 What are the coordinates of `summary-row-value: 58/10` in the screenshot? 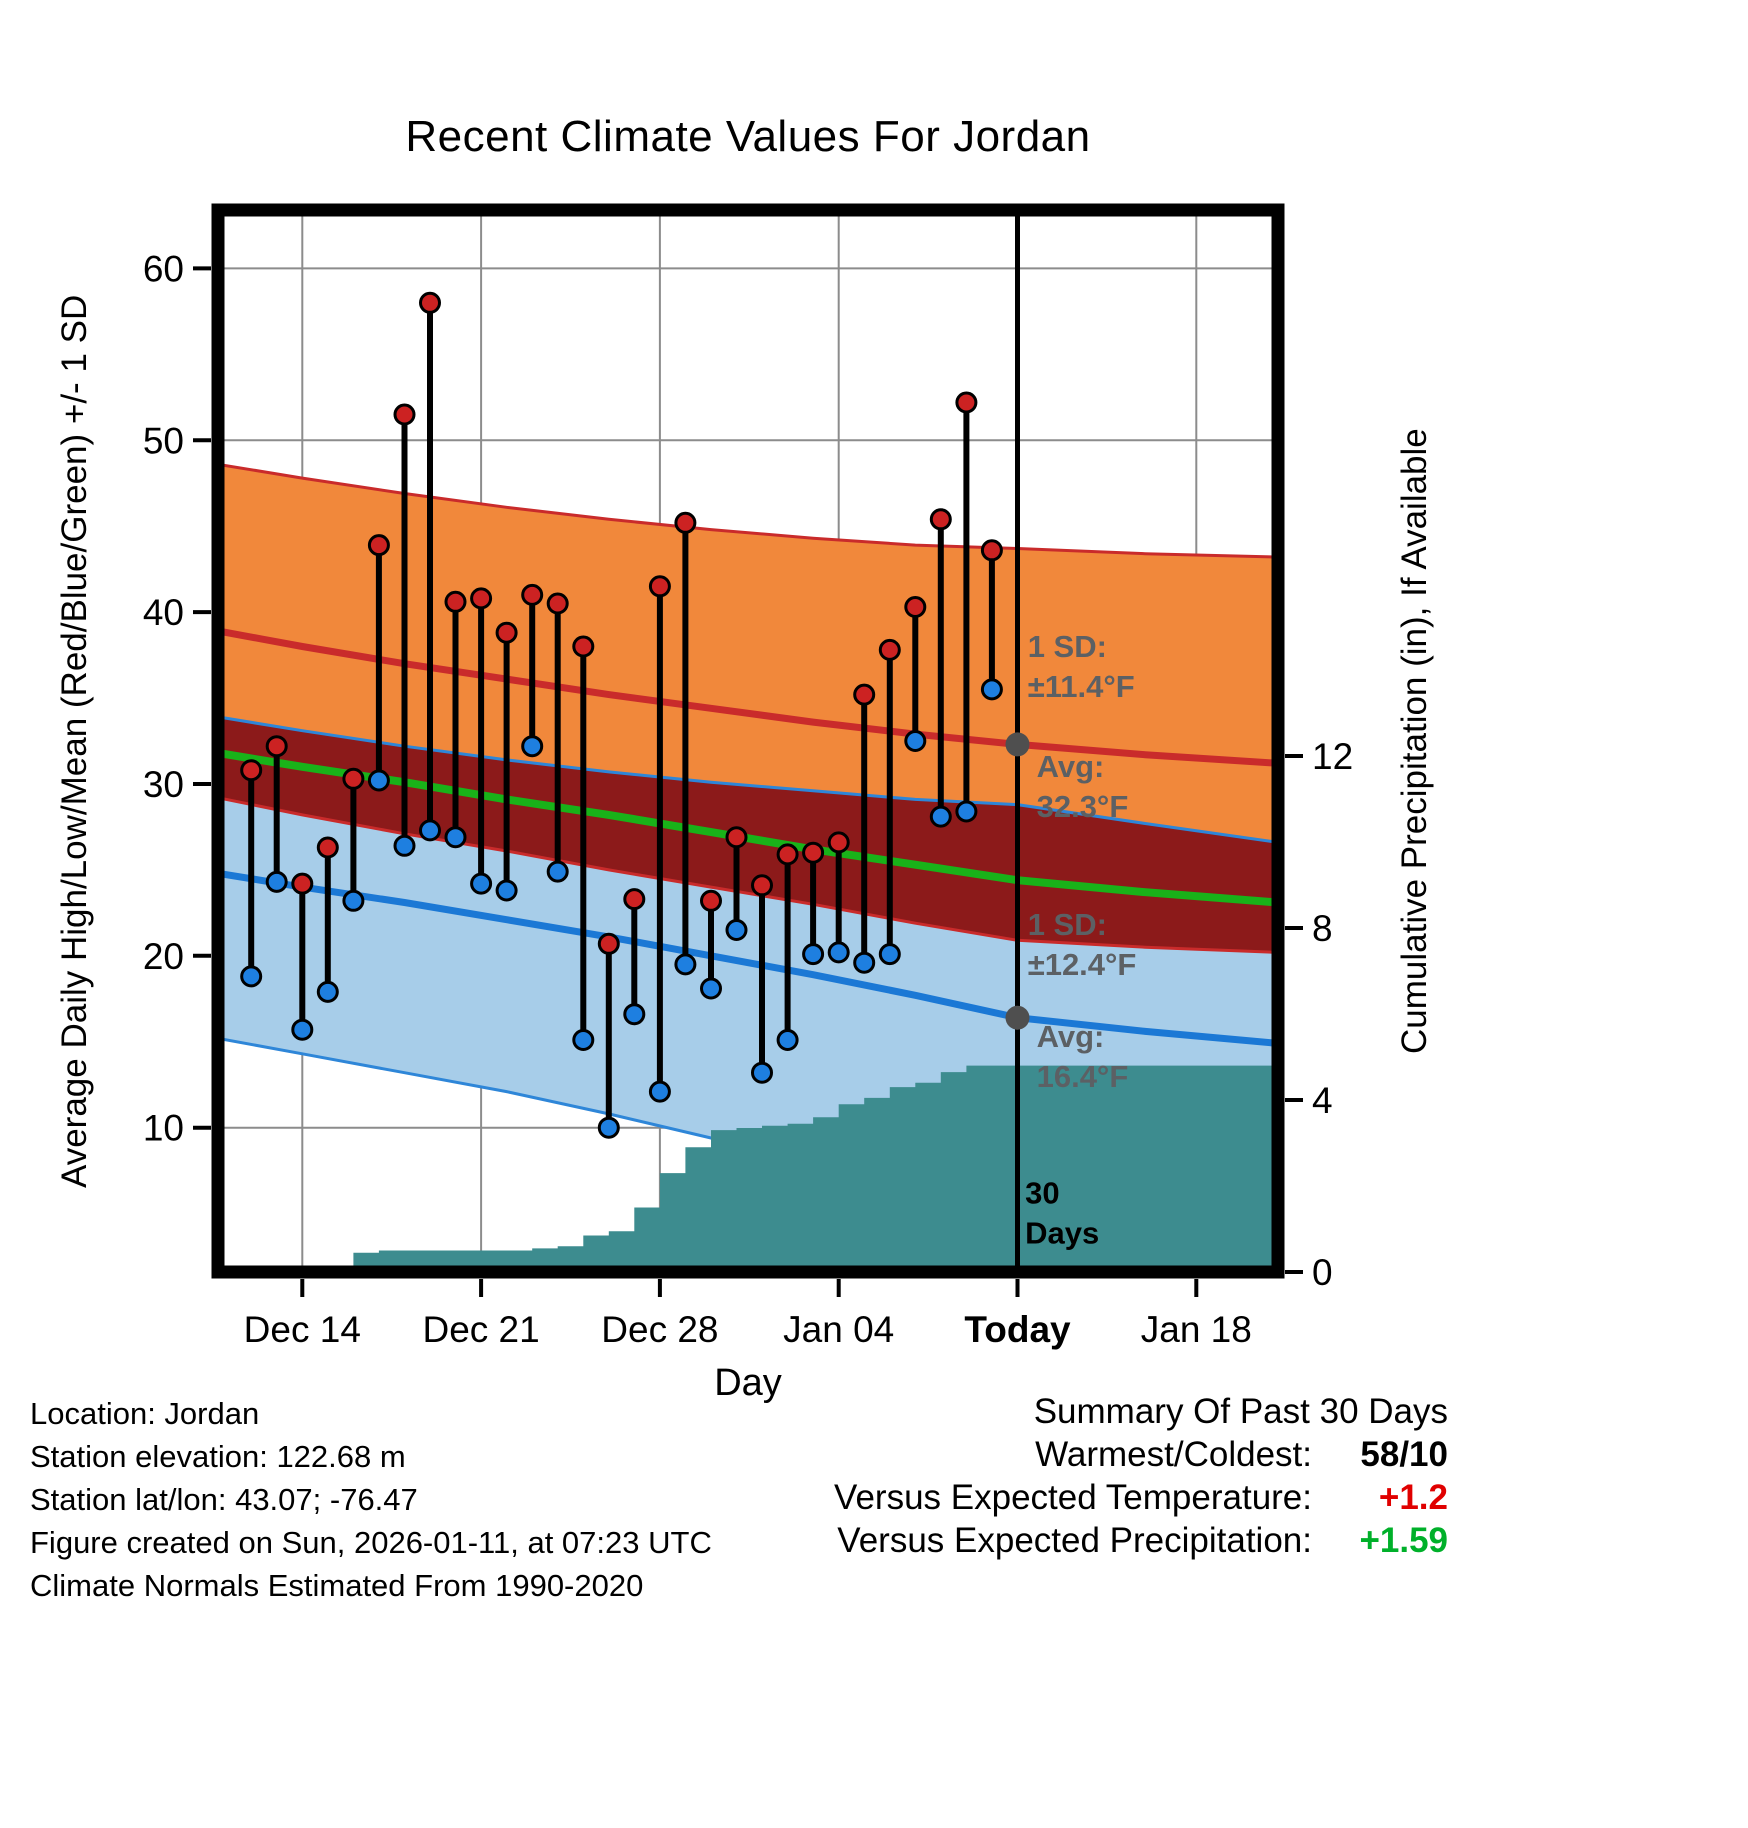 It's located at (1404, 1454).